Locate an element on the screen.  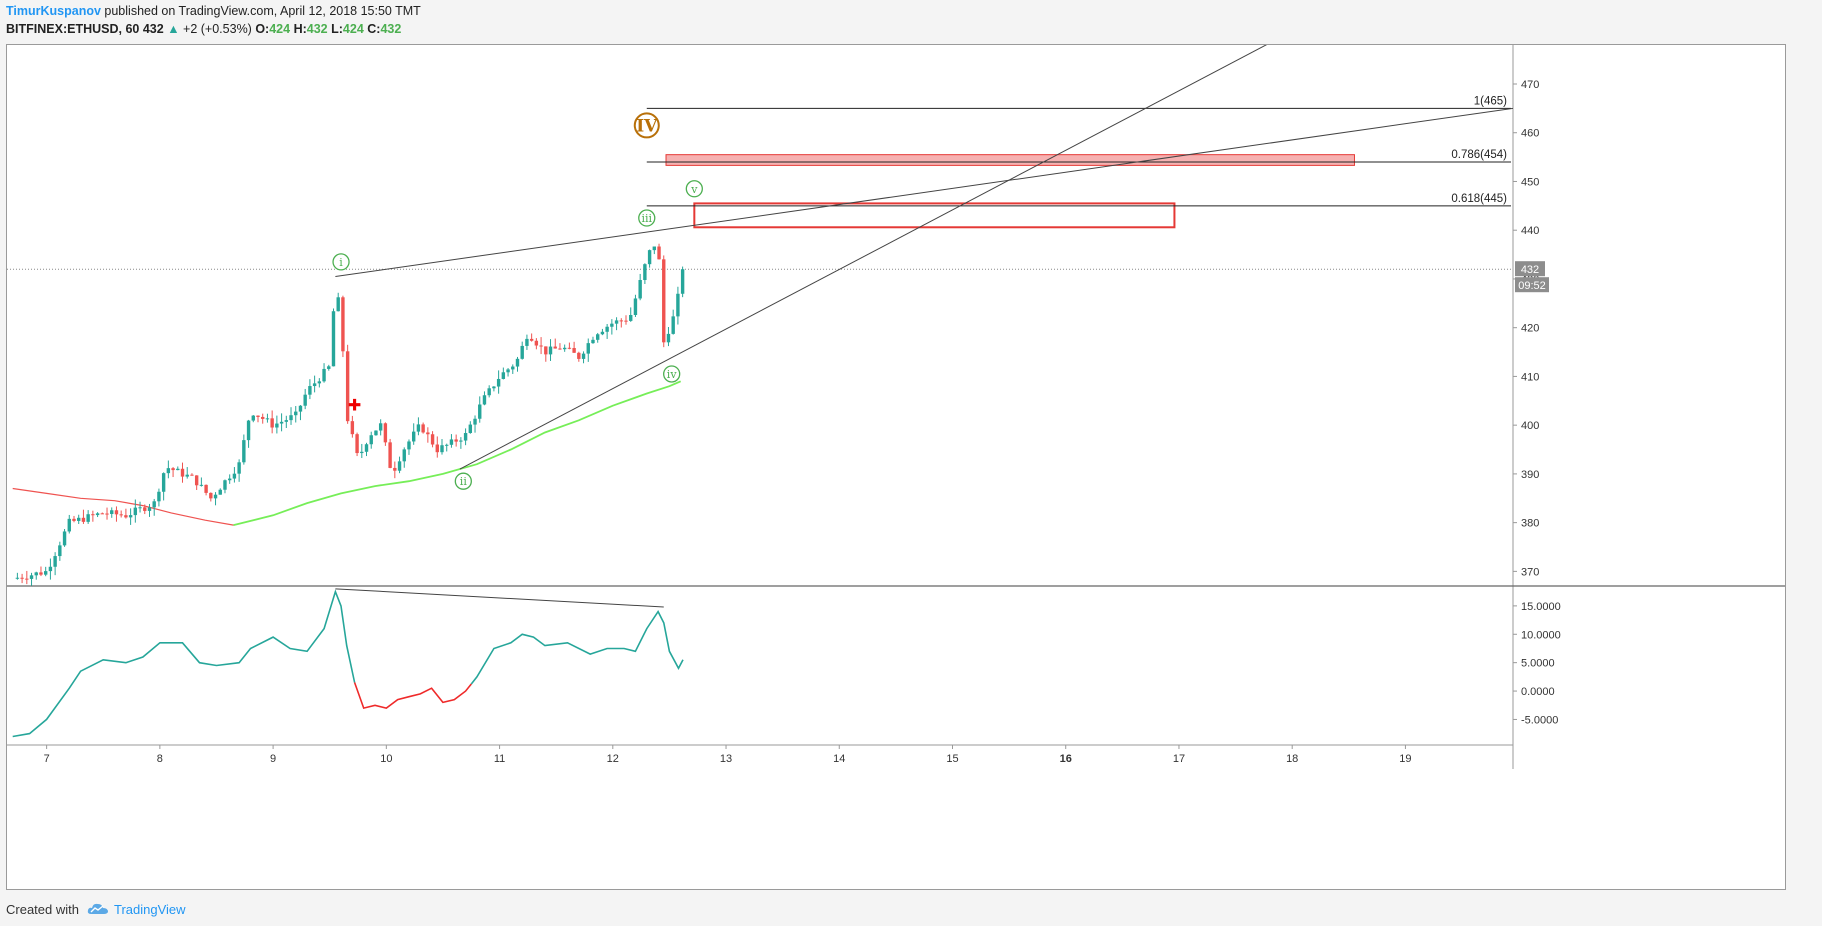
wave-label-i: i is located at coordinates (341, 262).